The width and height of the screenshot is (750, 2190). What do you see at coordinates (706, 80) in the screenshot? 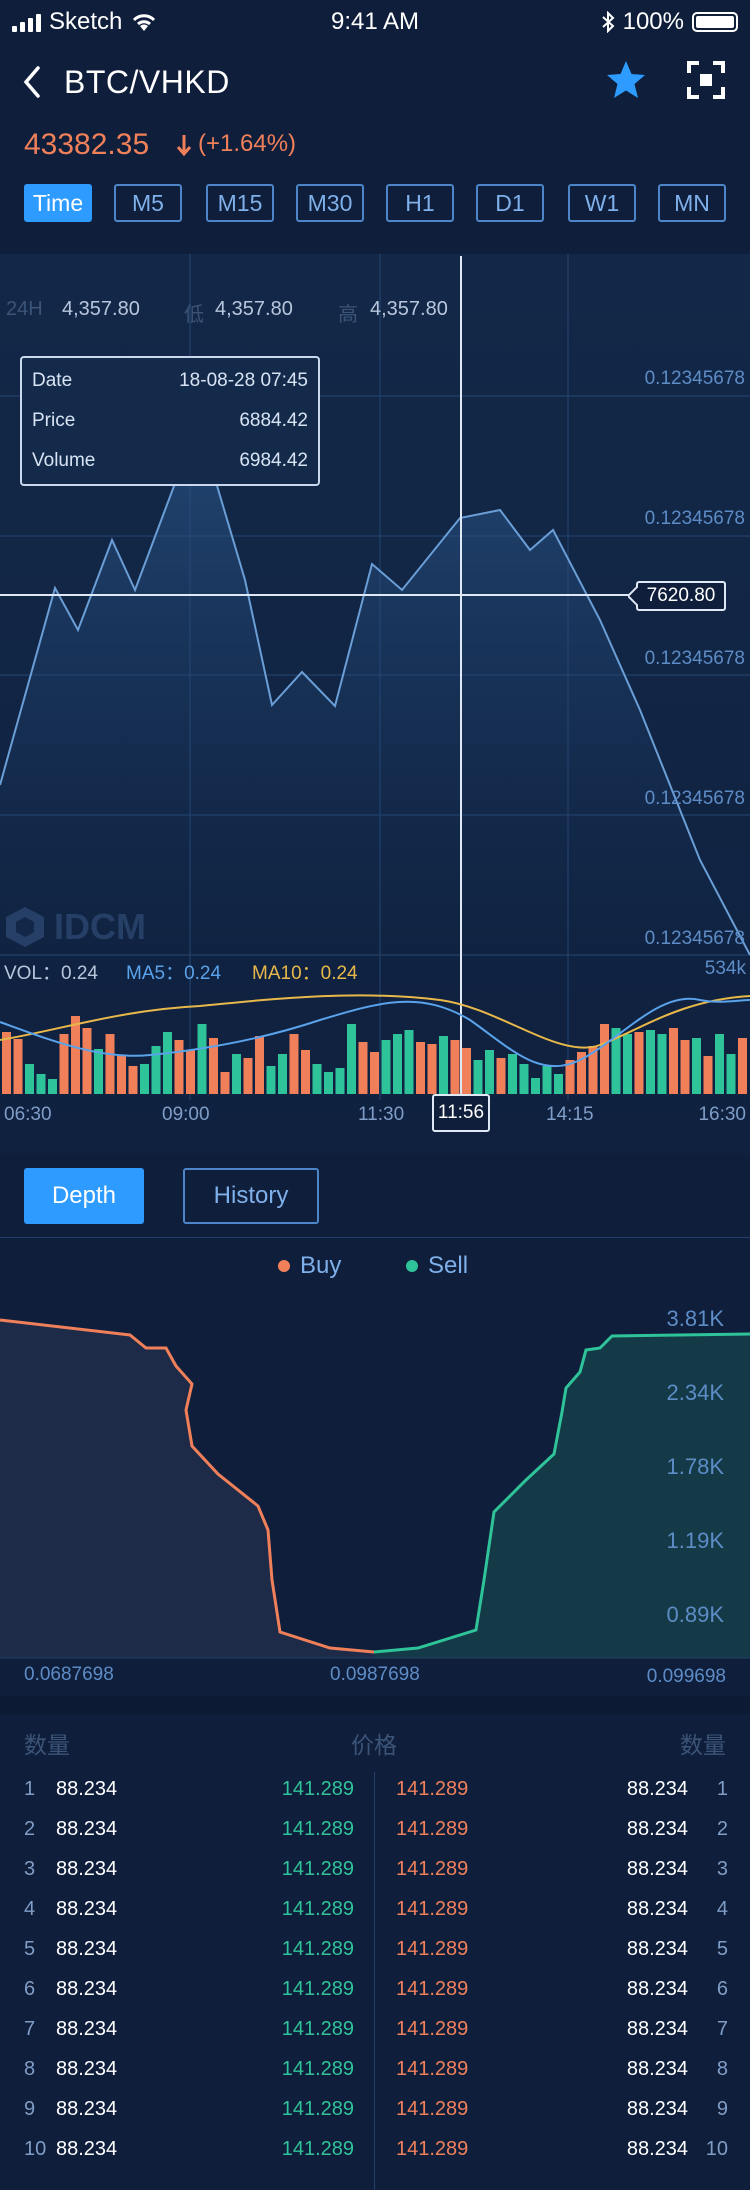
I see `fullscreen-icon` at bounding box center [706, 80].